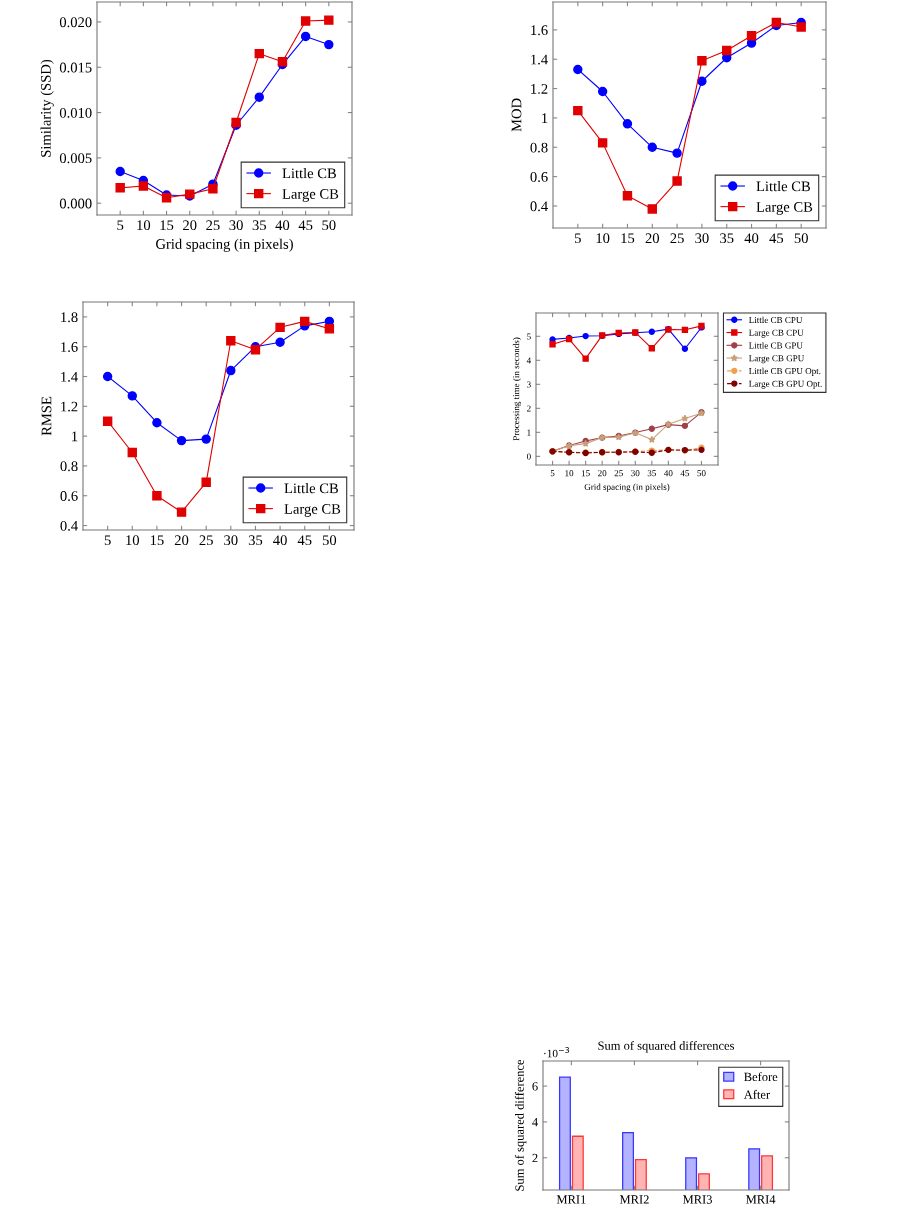 The height and width of the screenshot is (1208, 901). What do you see at coordinates (634, 1199) in the screenshot?
I see `x-tick-label: MRI2` at bounding box center [634, 1199].